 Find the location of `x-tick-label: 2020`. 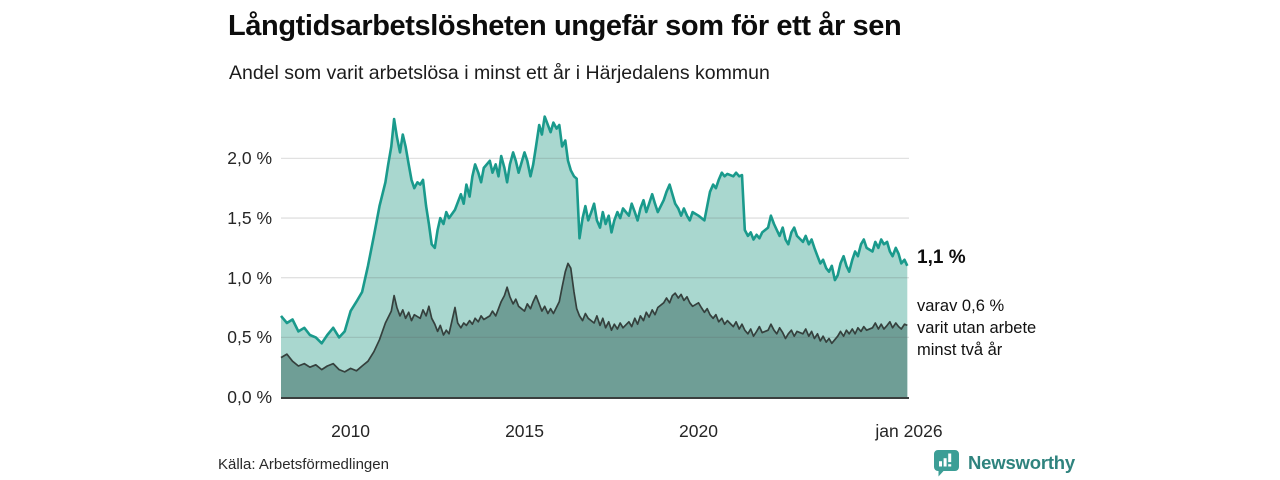

x-tick-label: 2020 is located at coordinates (698, 431).